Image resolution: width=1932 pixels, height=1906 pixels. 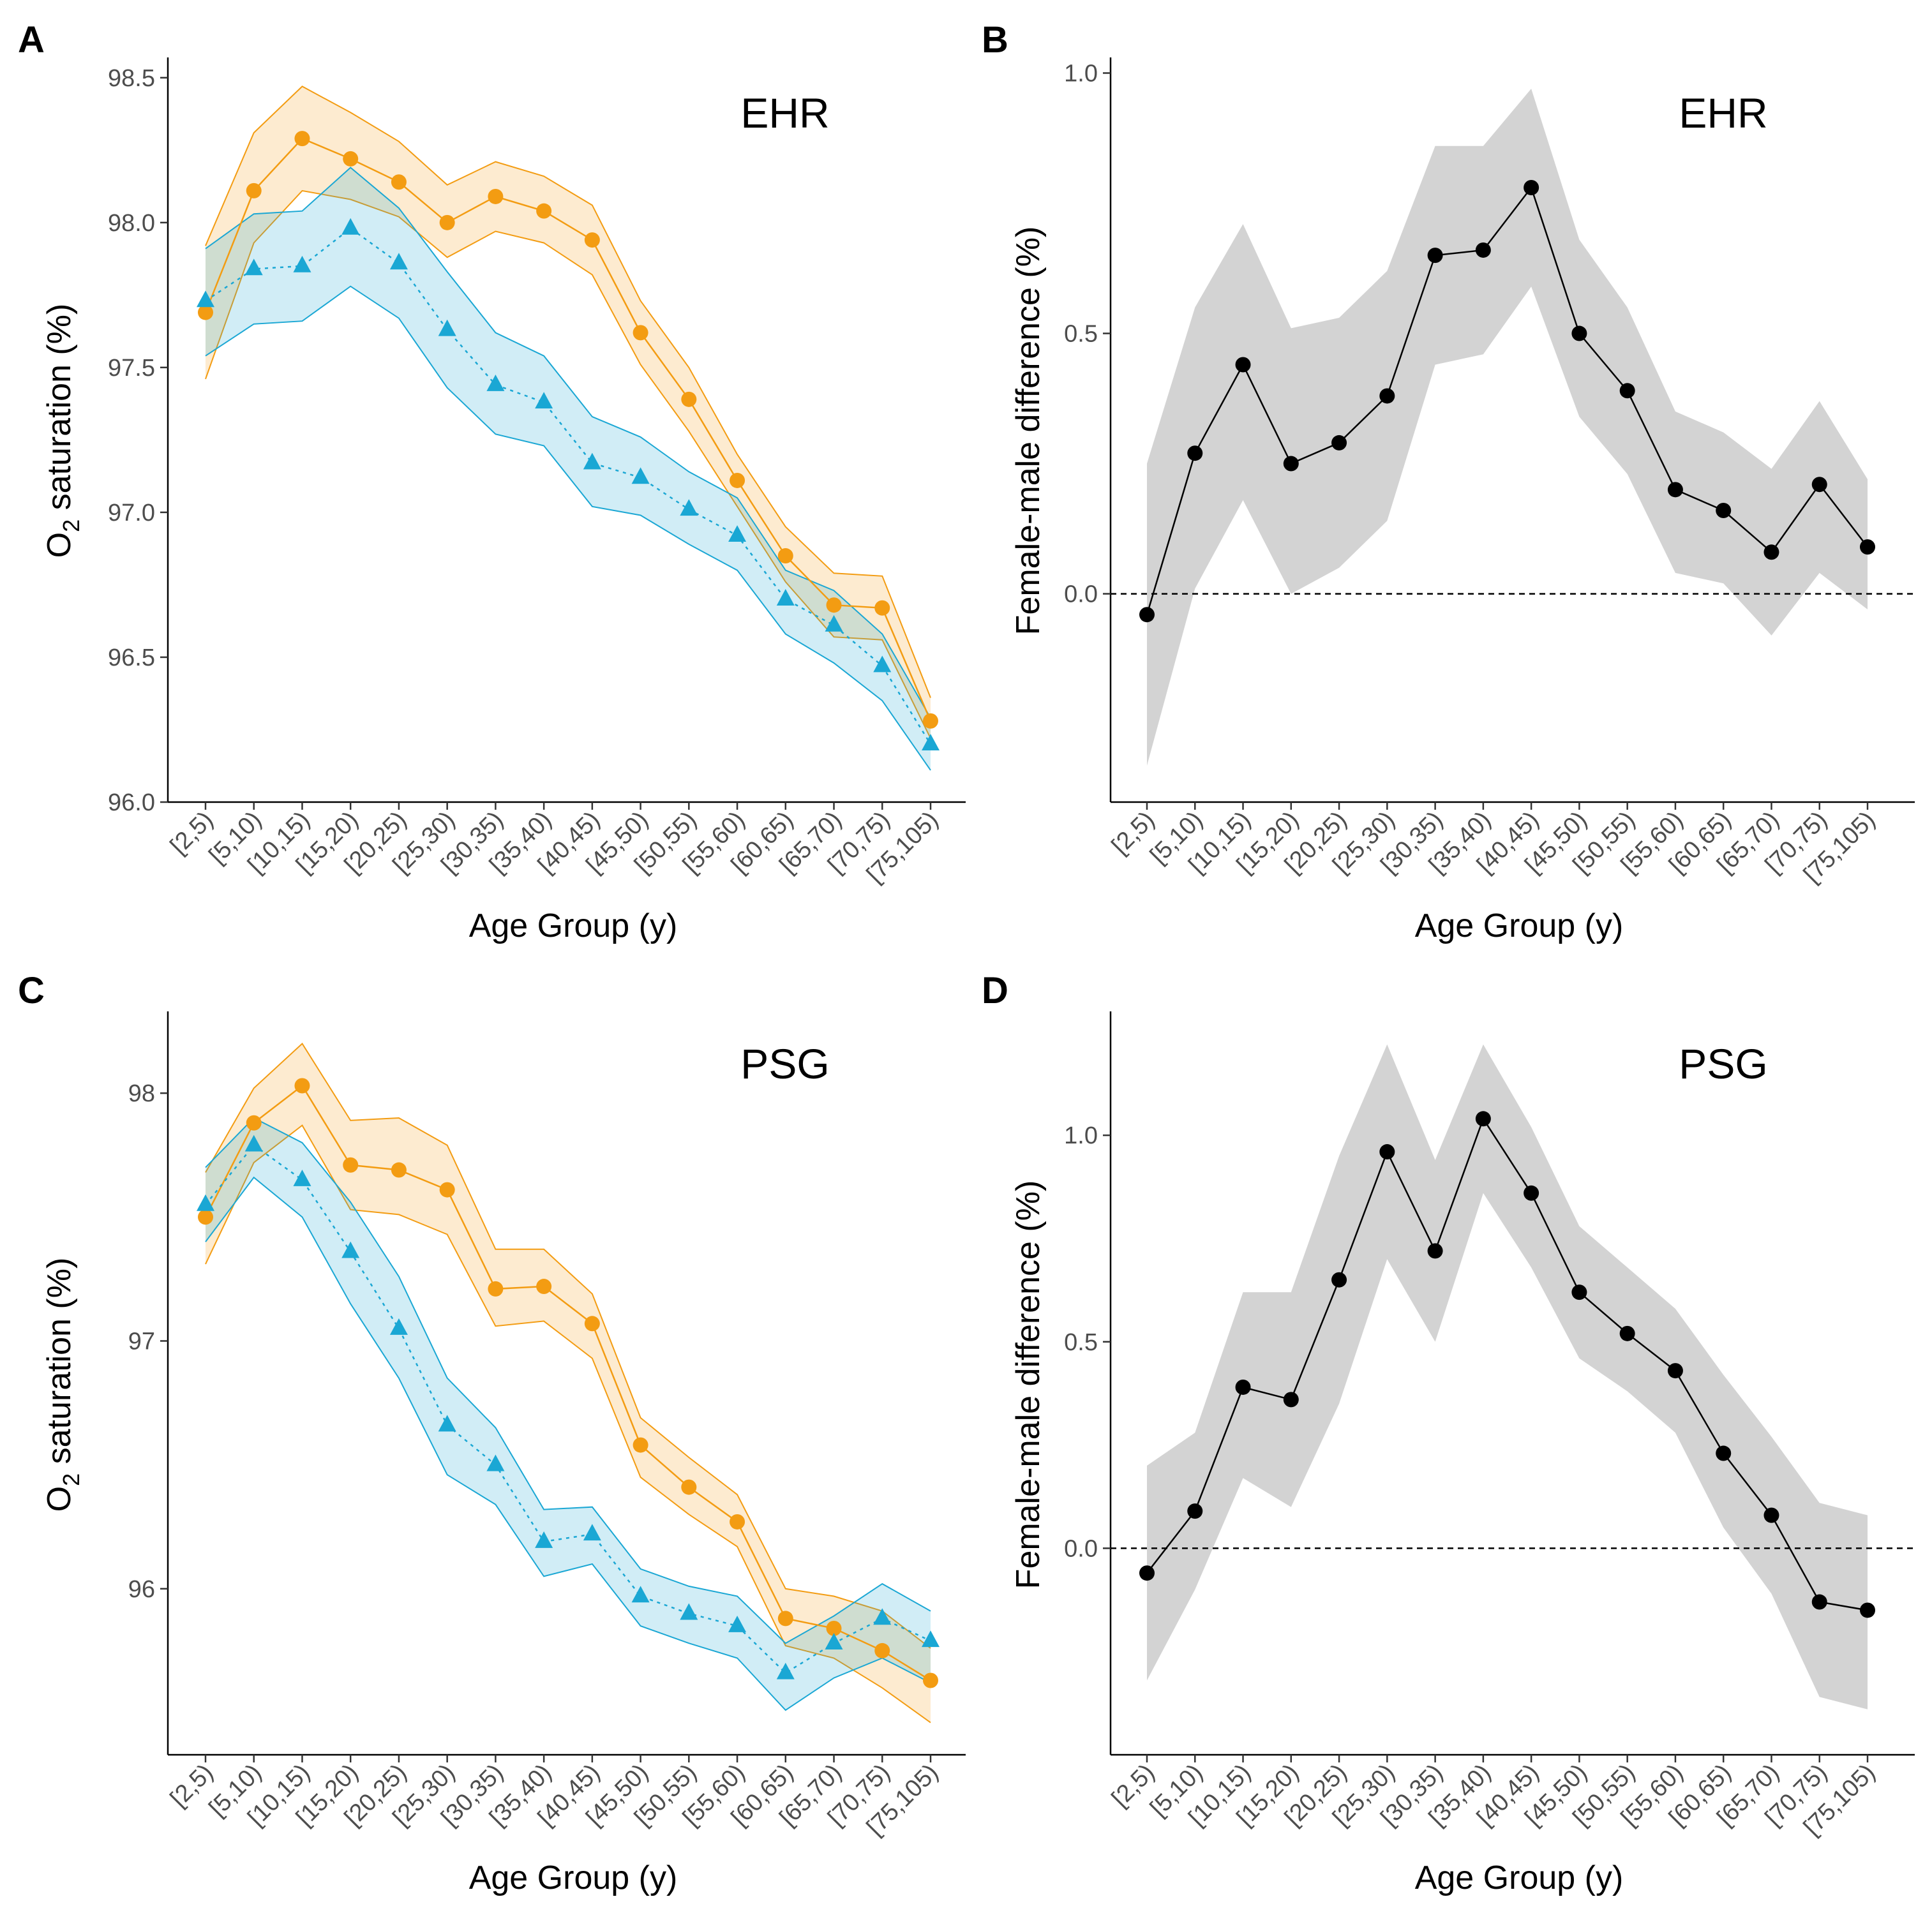 I want to click on male-series-line, so click(x=568, y=1408).